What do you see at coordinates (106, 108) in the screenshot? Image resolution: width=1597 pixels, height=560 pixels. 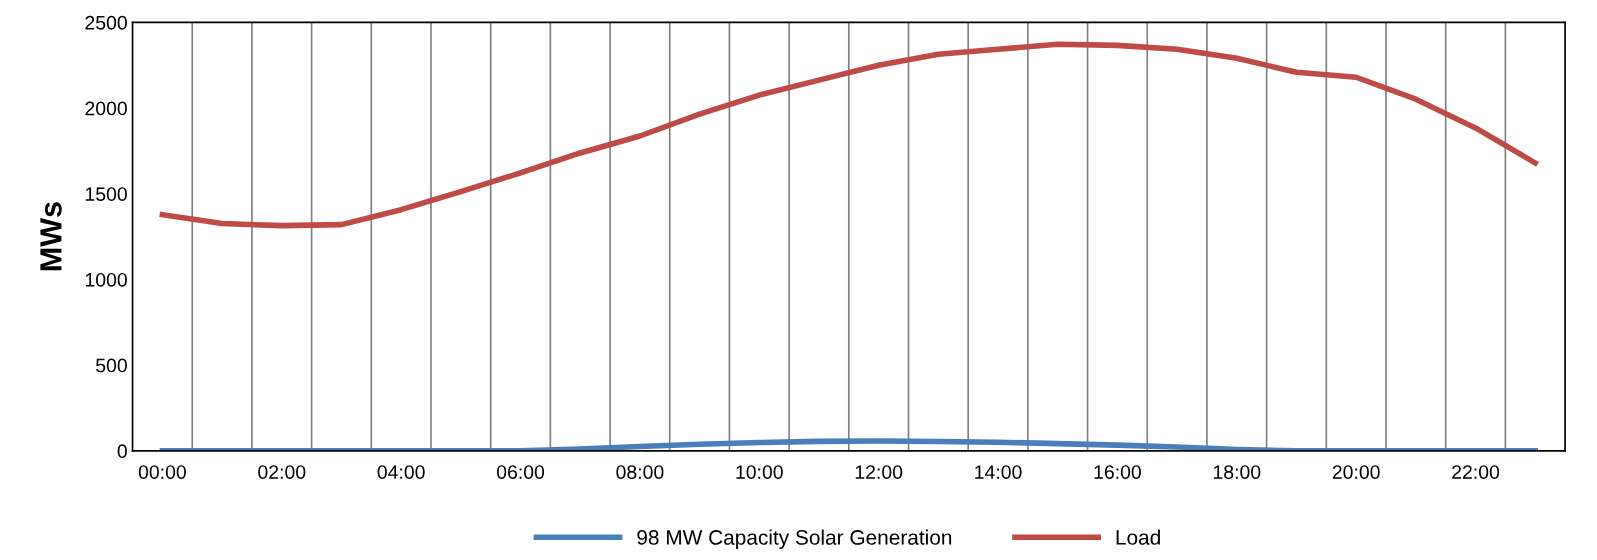 I see `y-tick-label: 2000` at bounding box center [106, 108].